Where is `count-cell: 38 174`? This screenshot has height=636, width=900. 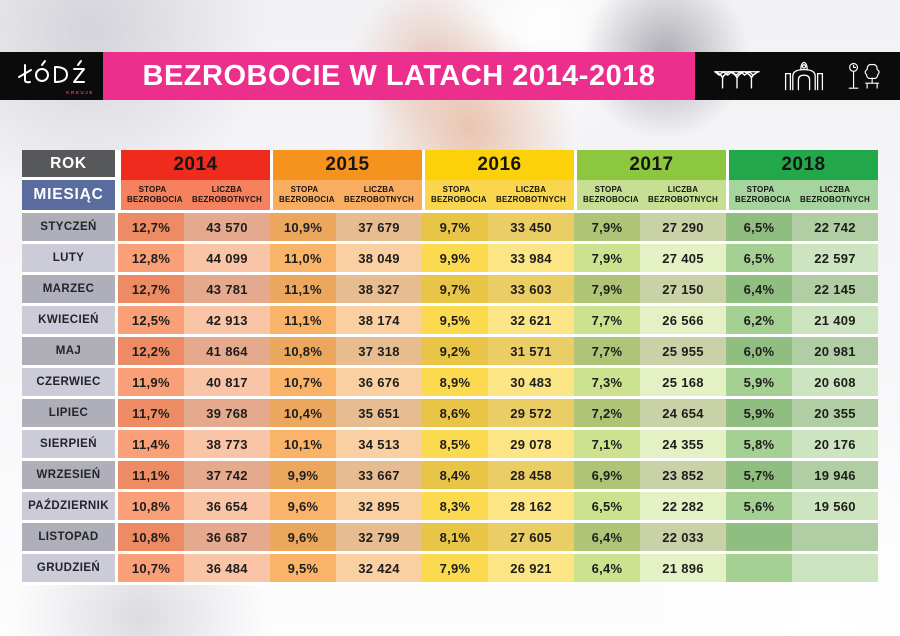
count-cell: 38 174 is located at coordinates (379, 321).